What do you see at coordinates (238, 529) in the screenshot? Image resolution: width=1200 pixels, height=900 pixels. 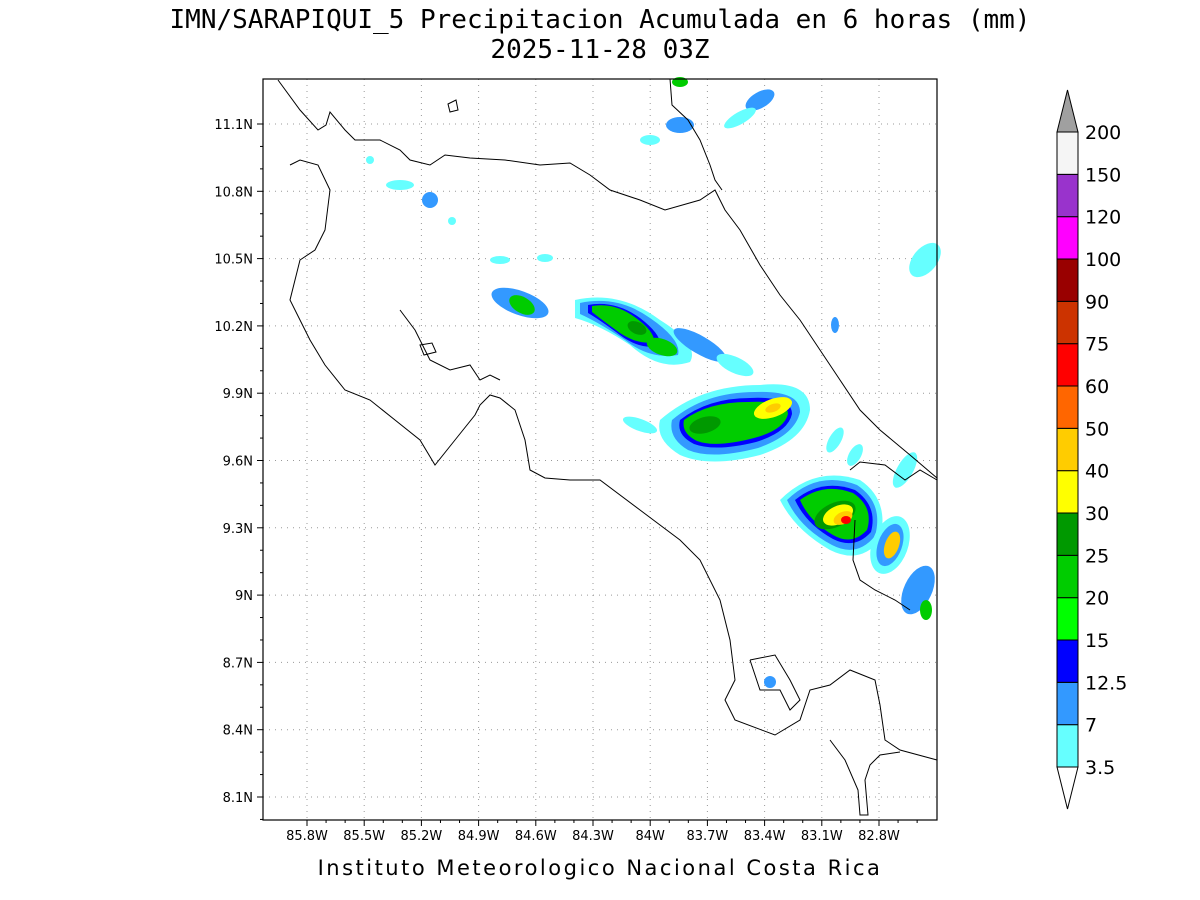 I see `lat-tick-label: 9.3N` at bounding box center [238, 529].